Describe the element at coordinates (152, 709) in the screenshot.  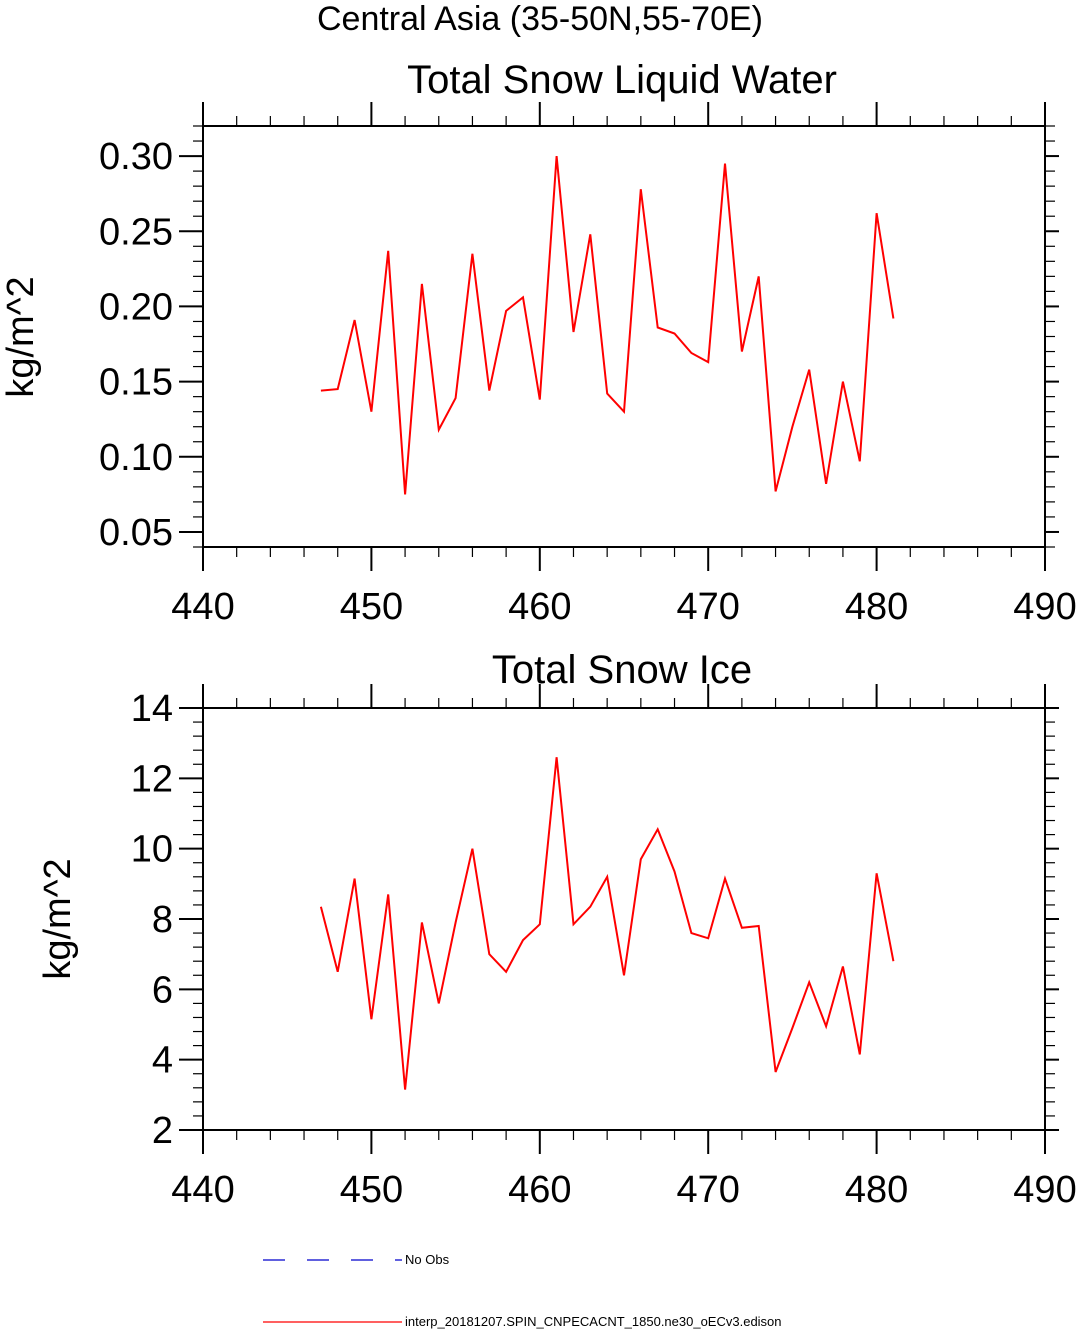
I see `y-tick-label: 14` at that location.